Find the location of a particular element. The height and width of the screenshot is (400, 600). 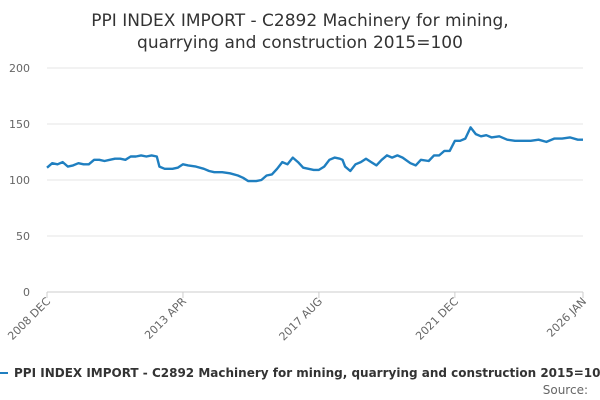

y-tick-label: 150 is located at coordinates (19, 124).